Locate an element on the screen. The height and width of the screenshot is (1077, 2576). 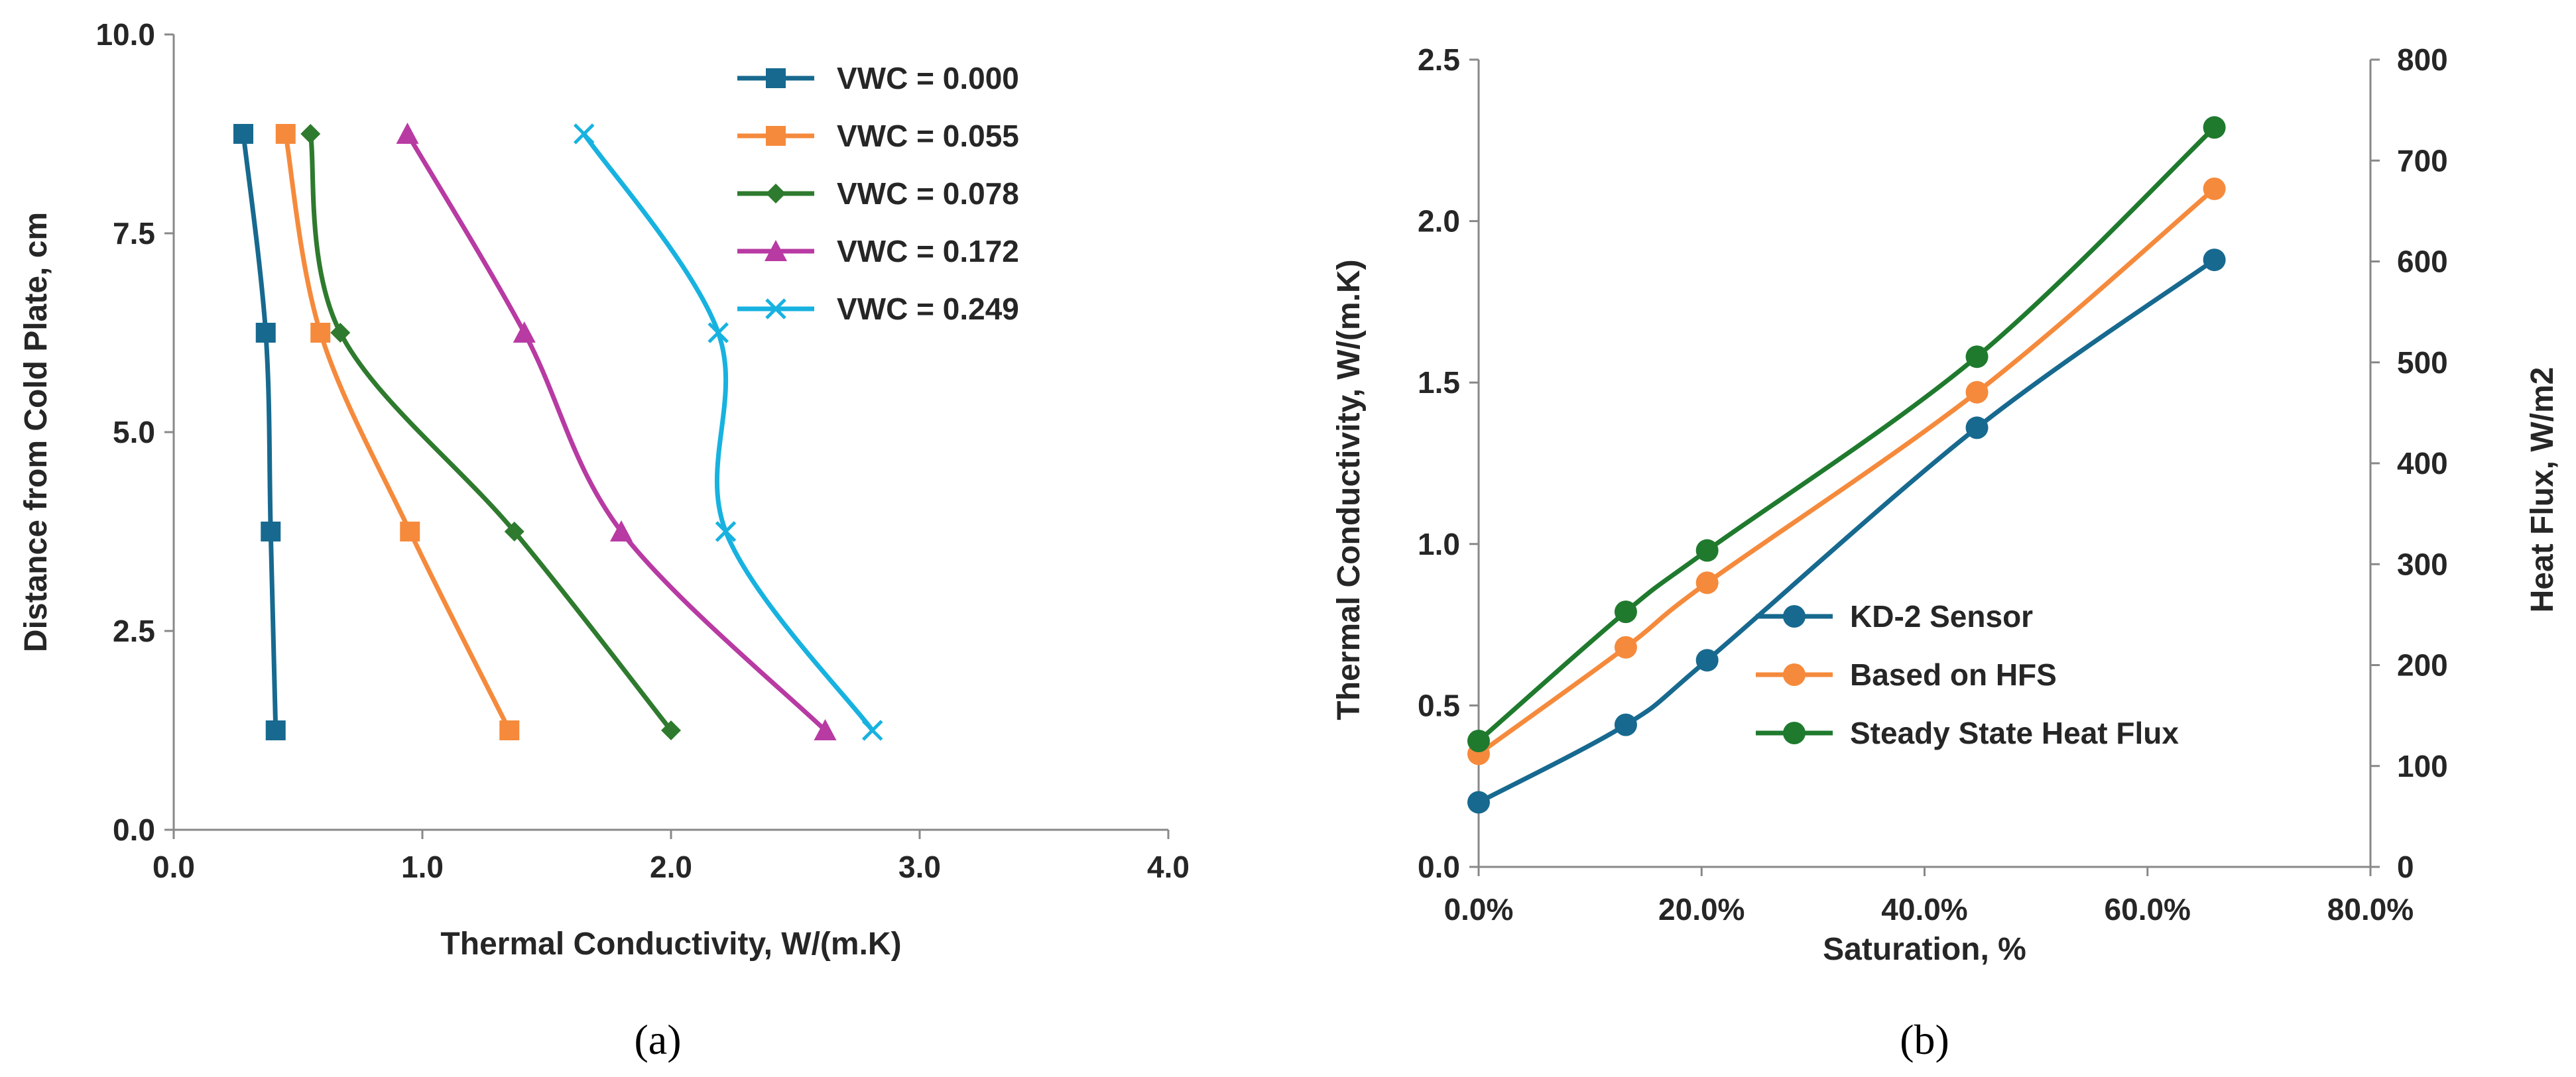
y2-tick-label: 300 is located at coordinates (2422, 564).